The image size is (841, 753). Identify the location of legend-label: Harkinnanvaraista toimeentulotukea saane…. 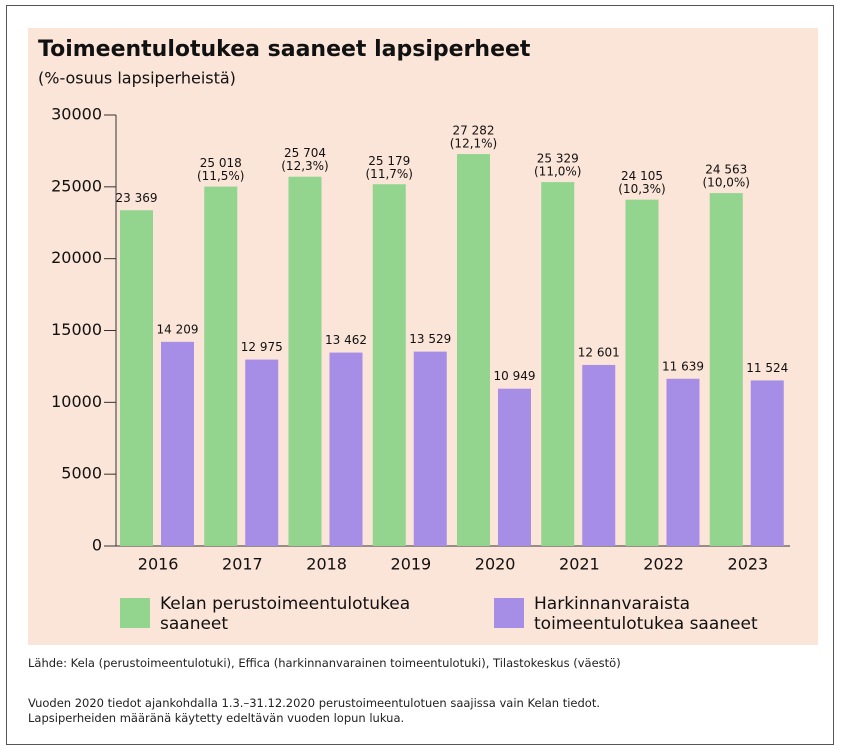
(646, 614).